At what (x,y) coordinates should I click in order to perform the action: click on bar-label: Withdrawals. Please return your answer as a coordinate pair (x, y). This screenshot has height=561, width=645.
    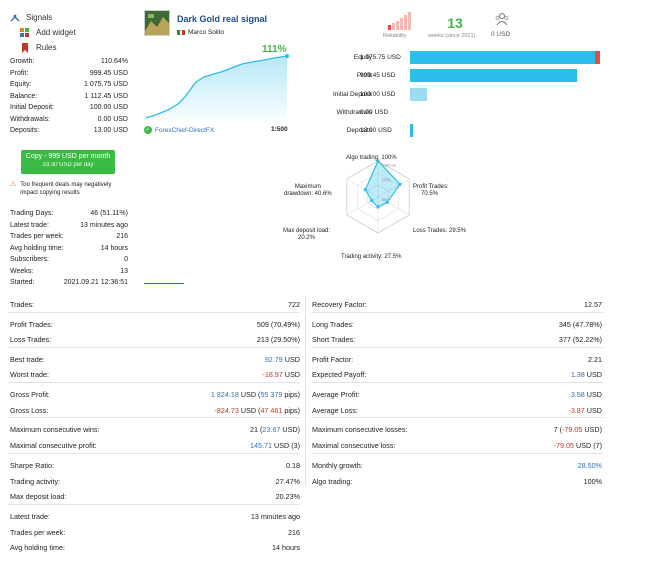
    Looking at the image, I should click on (354, 112).